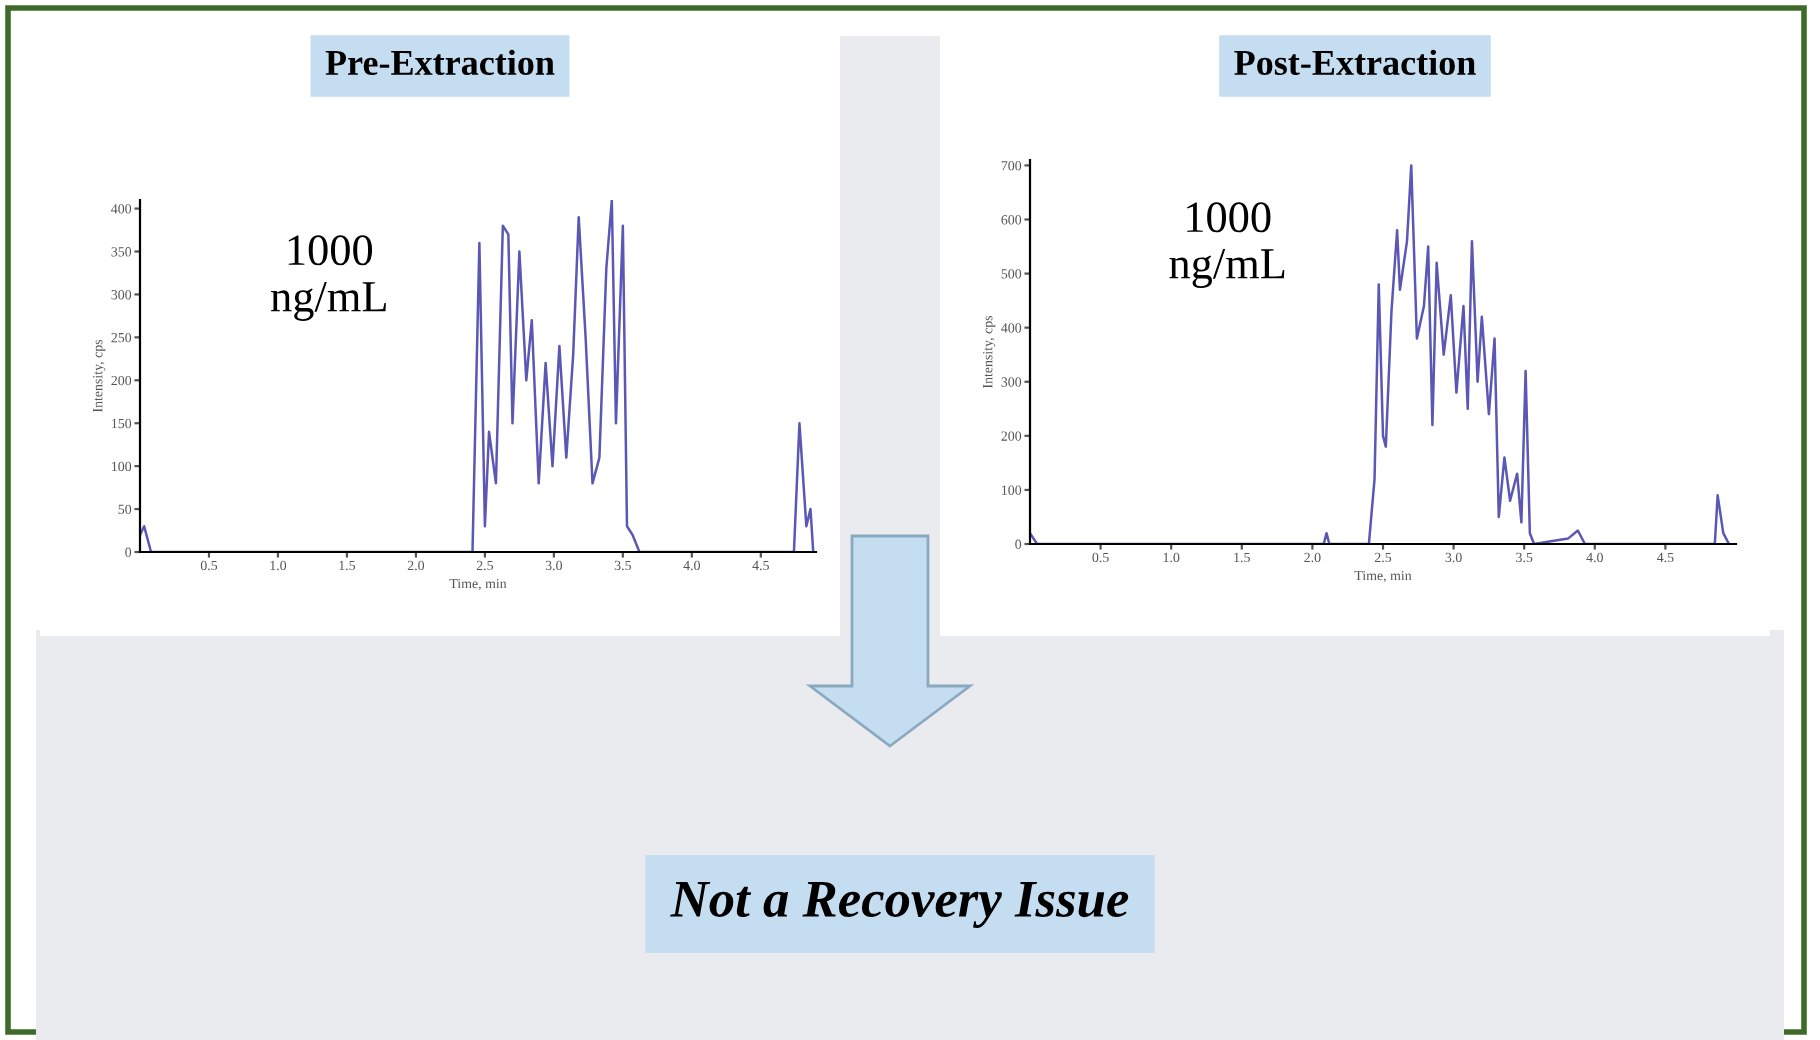  What do you see at coordinates (899, 904) in the screenshot?
I see `text: Not a Recovery Issue` at bounding box center [899, 904].